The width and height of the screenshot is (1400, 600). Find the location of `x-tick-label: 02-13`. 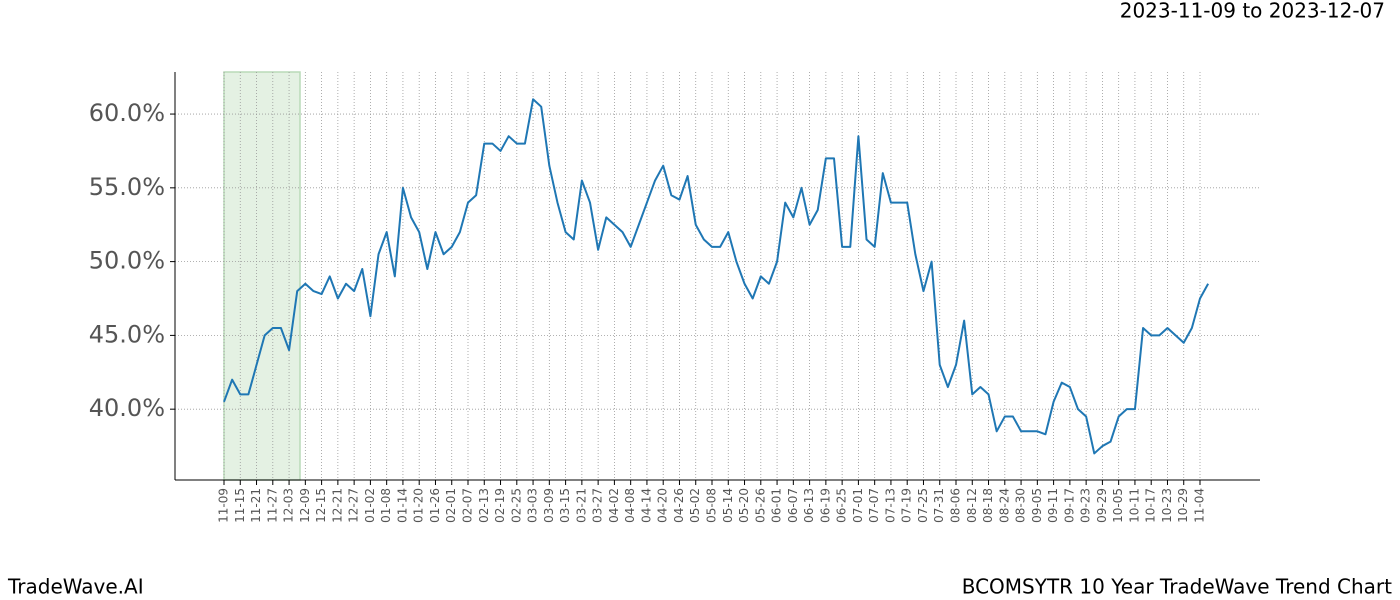

x-tick-label: 02-13 is located at coordinates (484, 505).